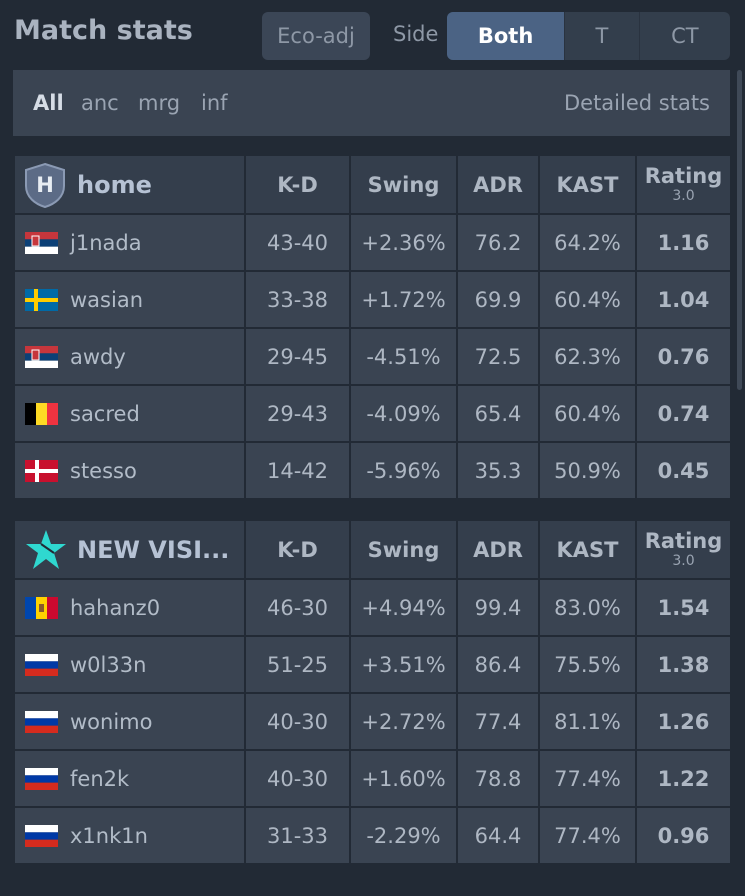 The width and height of the screenshot is (745, 896). Describe the element at coordinates (498, 778) in the screenshot. I see `adr-value: 78.8` at that location.